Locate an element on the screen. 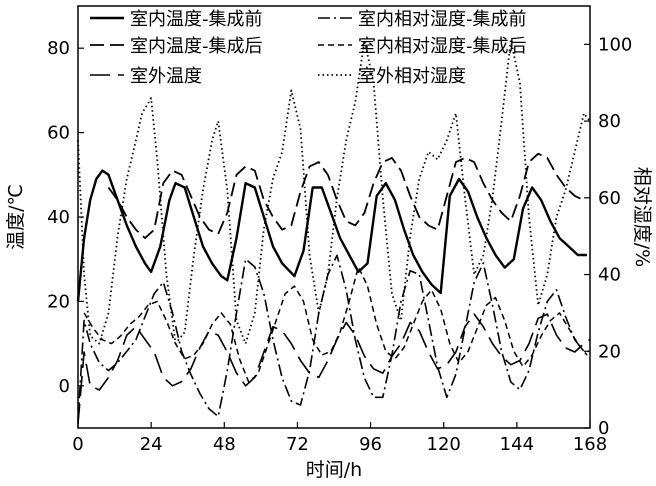 The height and width of the screenshot is (486, 656). legend-label-1: 室内温度-集成前 is located at coordinates (196, 19).